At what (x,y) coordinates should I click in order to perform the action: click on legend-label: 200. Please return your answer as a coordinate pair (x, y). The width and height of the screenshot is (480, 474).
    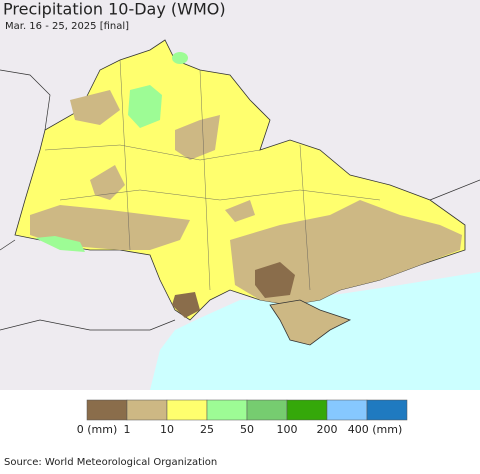
    Looking at the image, I should click on (327, 429).